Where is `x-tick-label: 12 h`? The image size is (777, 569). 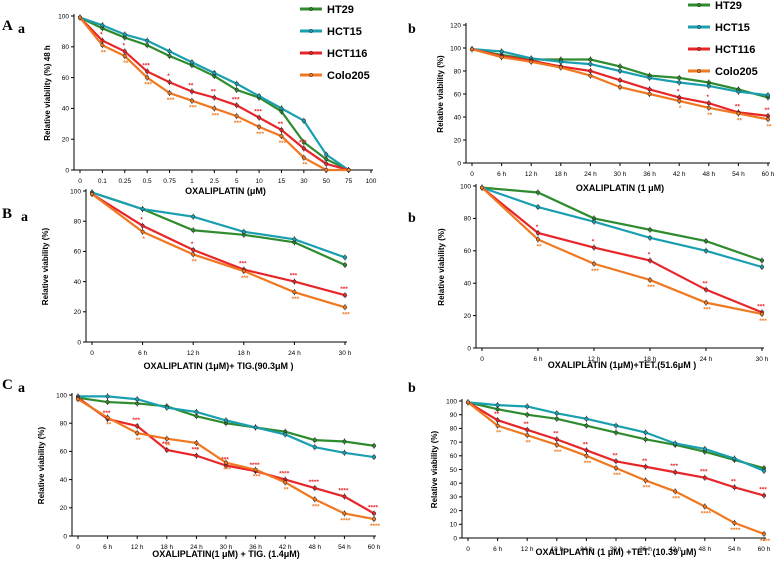 x-tick-label: 12 h is located at coordinates (193, 353).